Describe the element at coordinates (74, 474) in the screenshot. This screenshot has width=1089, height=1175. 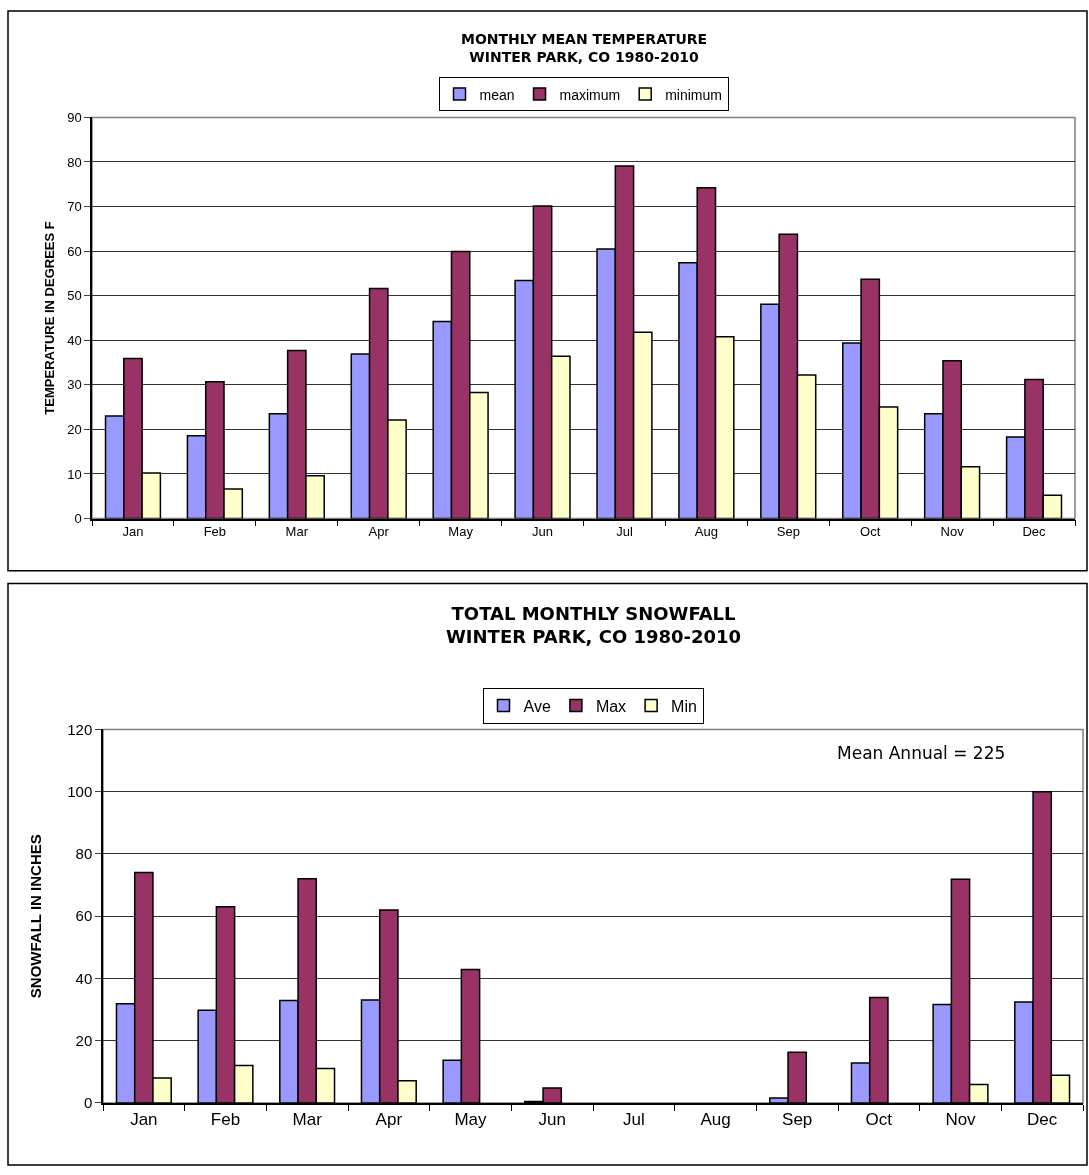
I see `y-tick-label: 10` at that location.